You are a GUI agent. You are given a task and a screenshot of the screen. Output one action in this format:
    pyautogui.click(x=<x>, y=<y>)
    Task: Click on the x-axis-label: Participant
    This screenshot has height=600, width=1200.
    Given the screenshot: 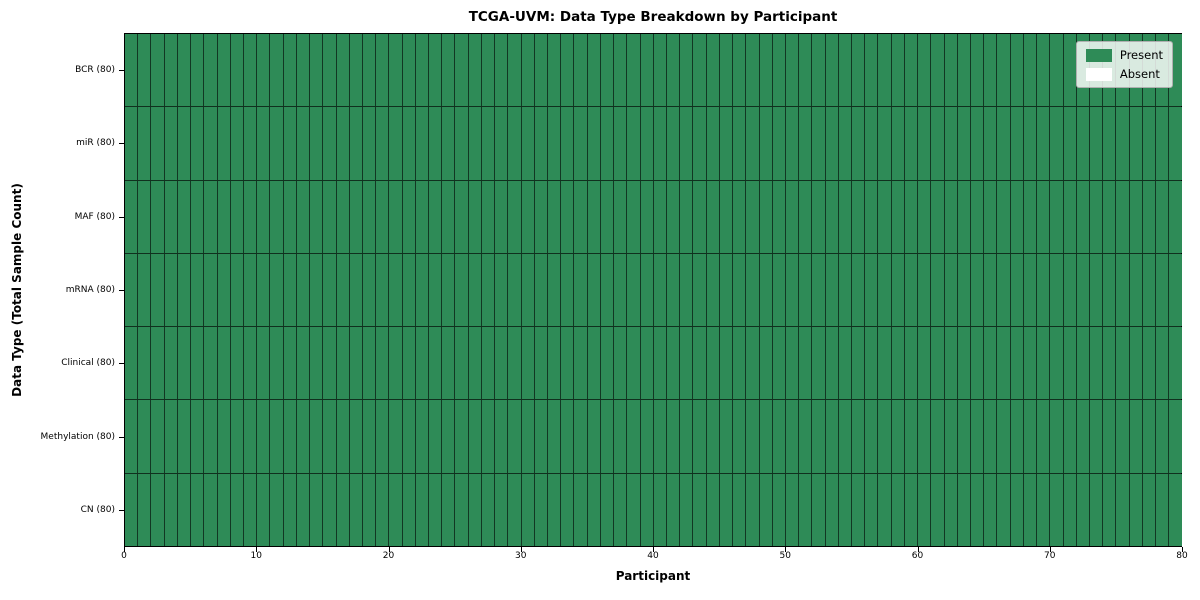 What is the action you would take?
    pyautogui.click(x=653, y=576)
    